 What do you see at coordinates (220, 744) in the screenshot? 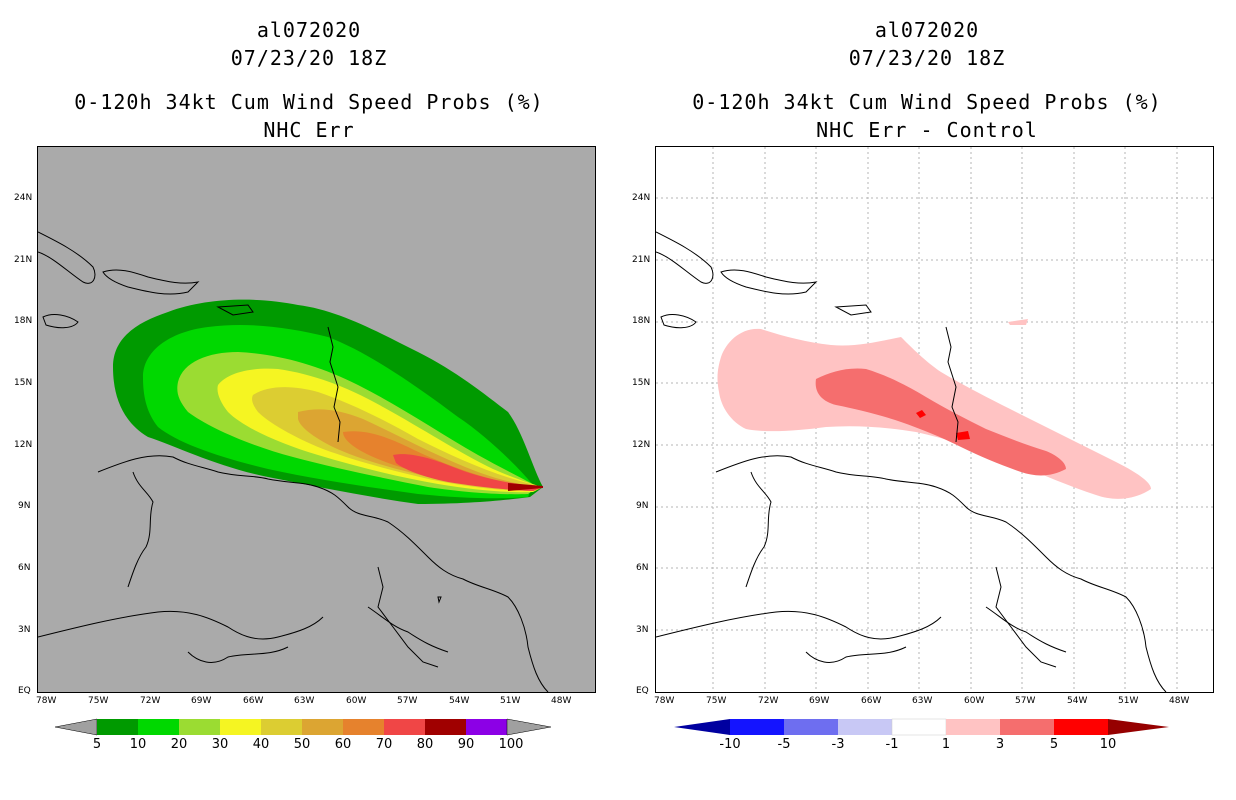
I see `cbar-left-label-3: 30` at bounding box center [220, 744].